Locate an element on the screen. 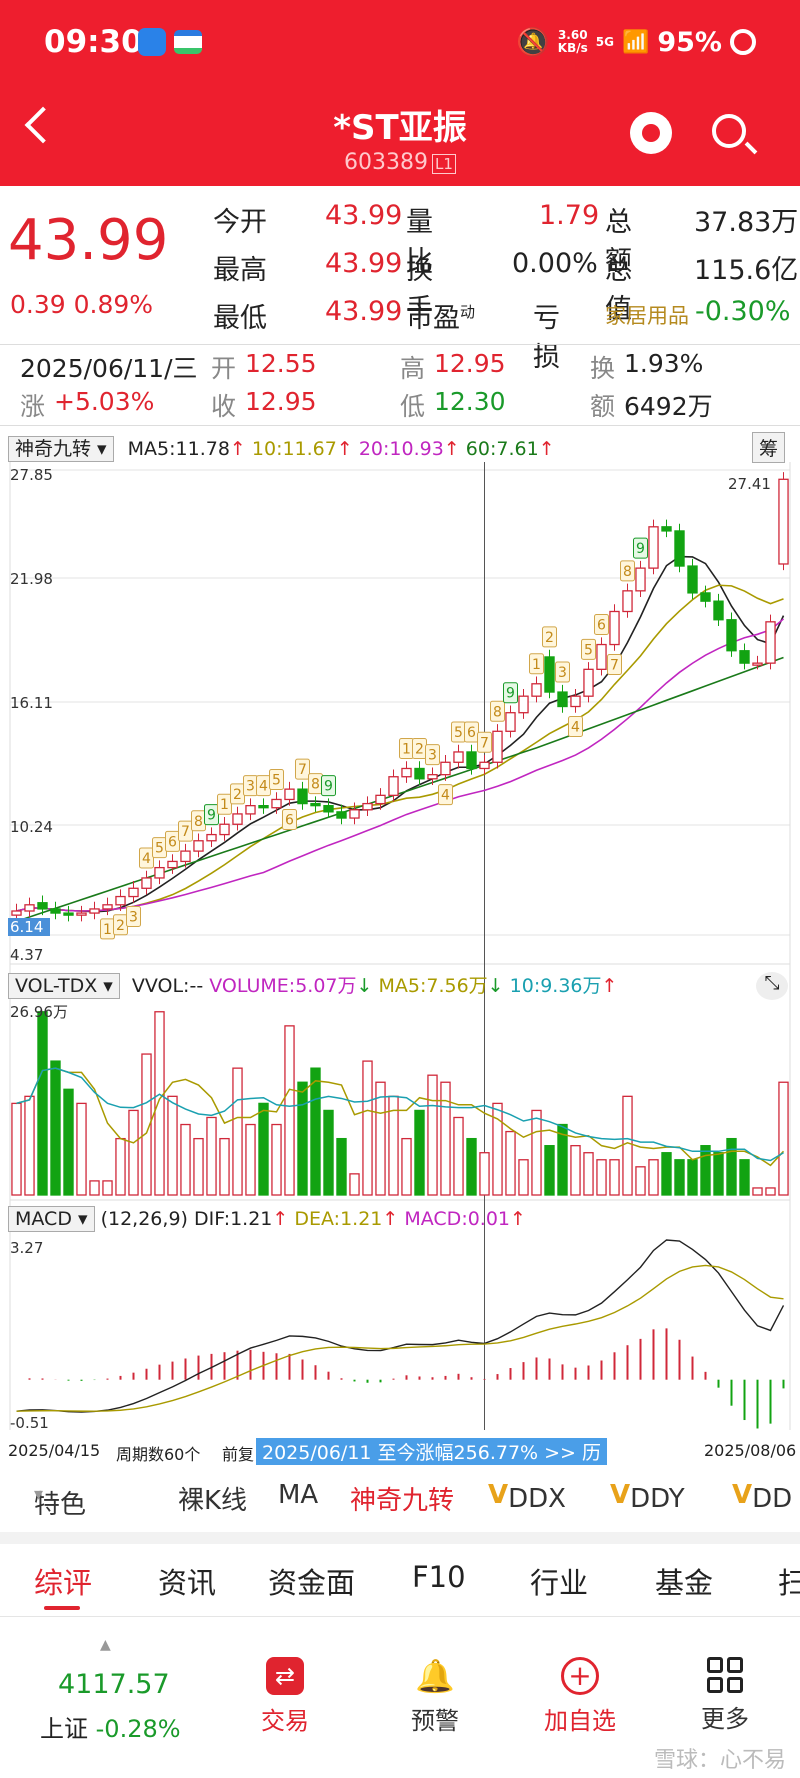 This screenshot has width=800, height=1778. label-open-today: 今开 is located at coordinates (240, 222).